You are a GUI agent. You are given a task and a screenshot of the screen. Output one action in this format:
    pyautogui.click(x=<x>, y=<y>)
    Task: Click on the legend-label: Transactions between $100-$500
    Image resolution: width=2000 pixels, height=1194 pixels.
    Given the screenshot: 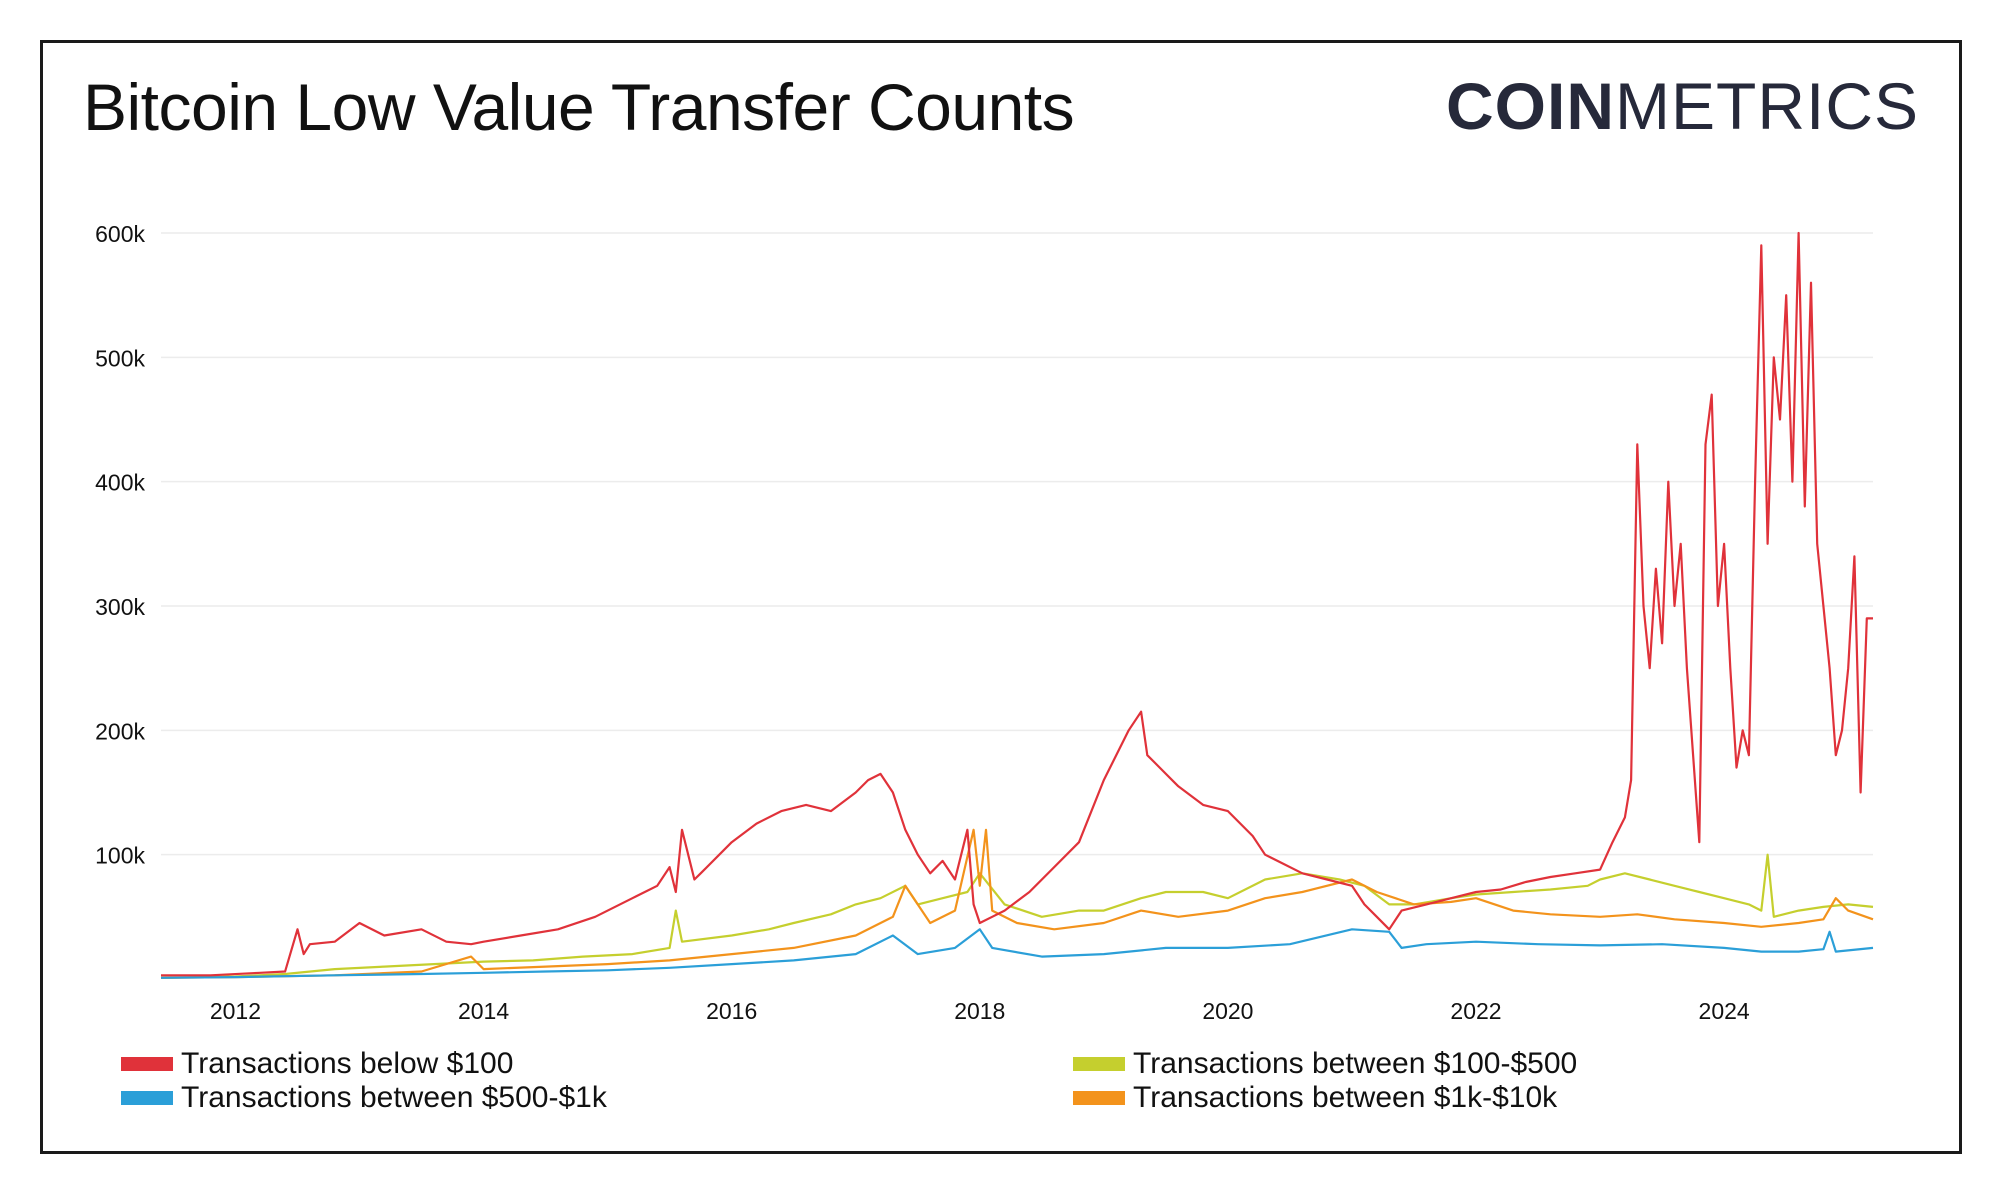 What is the action you would take?
    pyautogui.click(x=1355, y=1063)
    